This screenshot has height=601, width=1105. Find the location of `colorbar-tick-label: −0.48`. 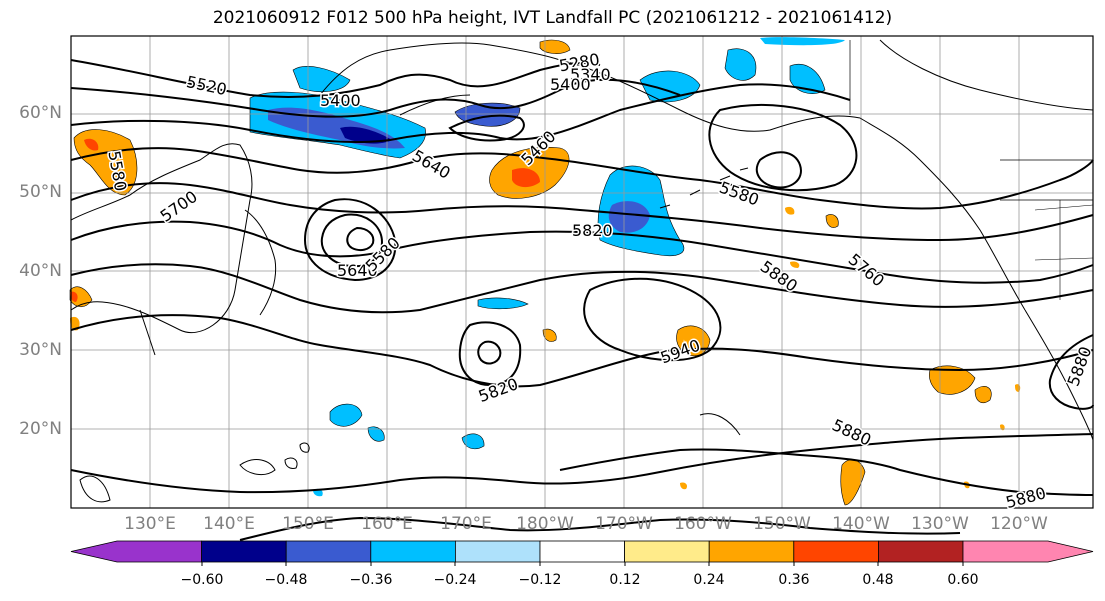

colorbar-tick-label: −0.48 is located at coordinates (286, 580).